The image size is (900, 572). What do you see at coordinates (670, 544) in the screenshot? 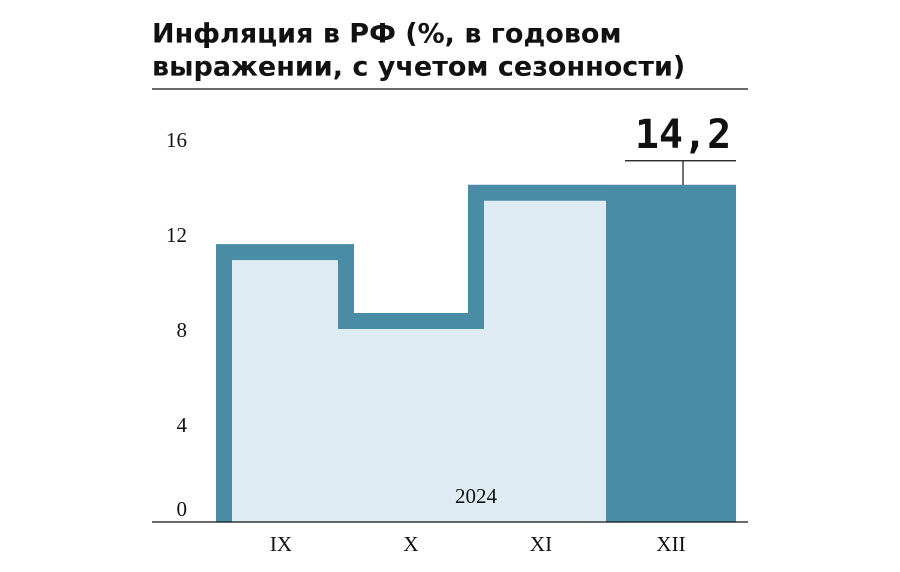
I see `x-tick-label: XII` at bounding box center [670, 544].